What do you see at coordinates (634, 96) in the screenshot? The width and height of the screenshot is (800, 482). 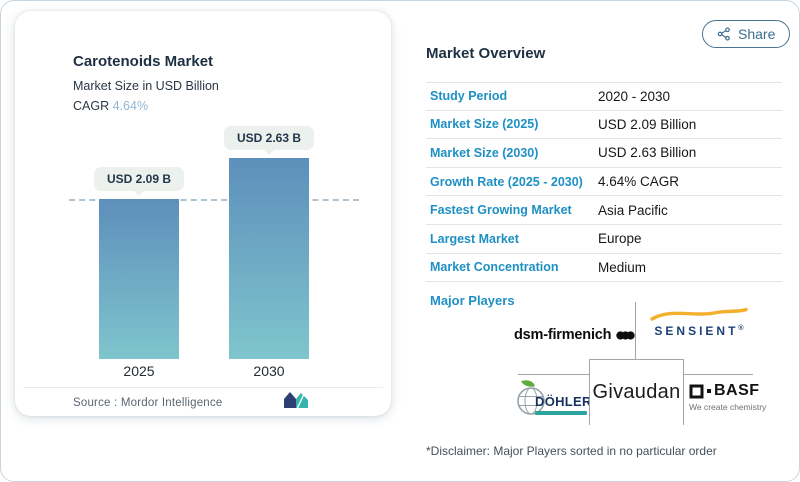 I see `row-value: 2020 - 2030` at bounding box center [634, 96].